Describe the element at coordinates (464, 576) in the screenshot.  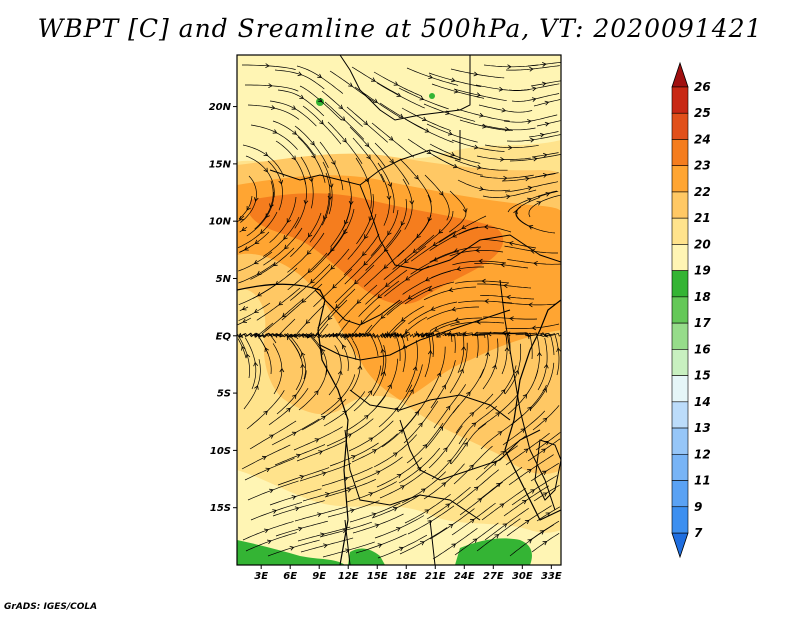
I see `lon-label: 24E` at that location.